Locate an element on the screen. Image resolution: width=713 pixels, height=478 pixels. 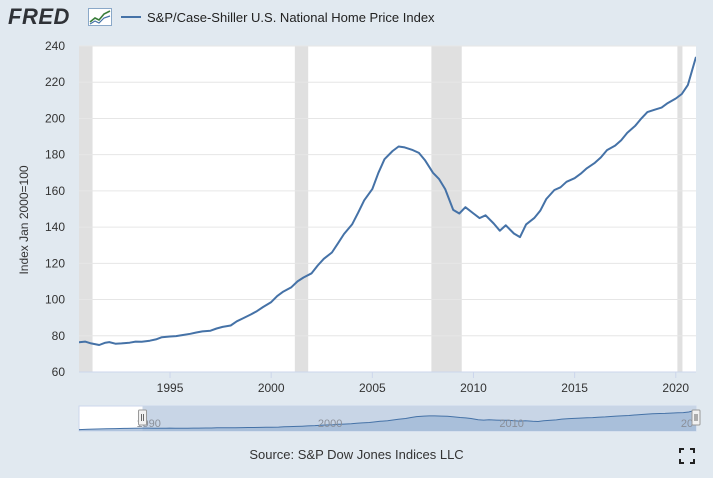
y-tick-label: 220 is located at coordinates (55, 82).